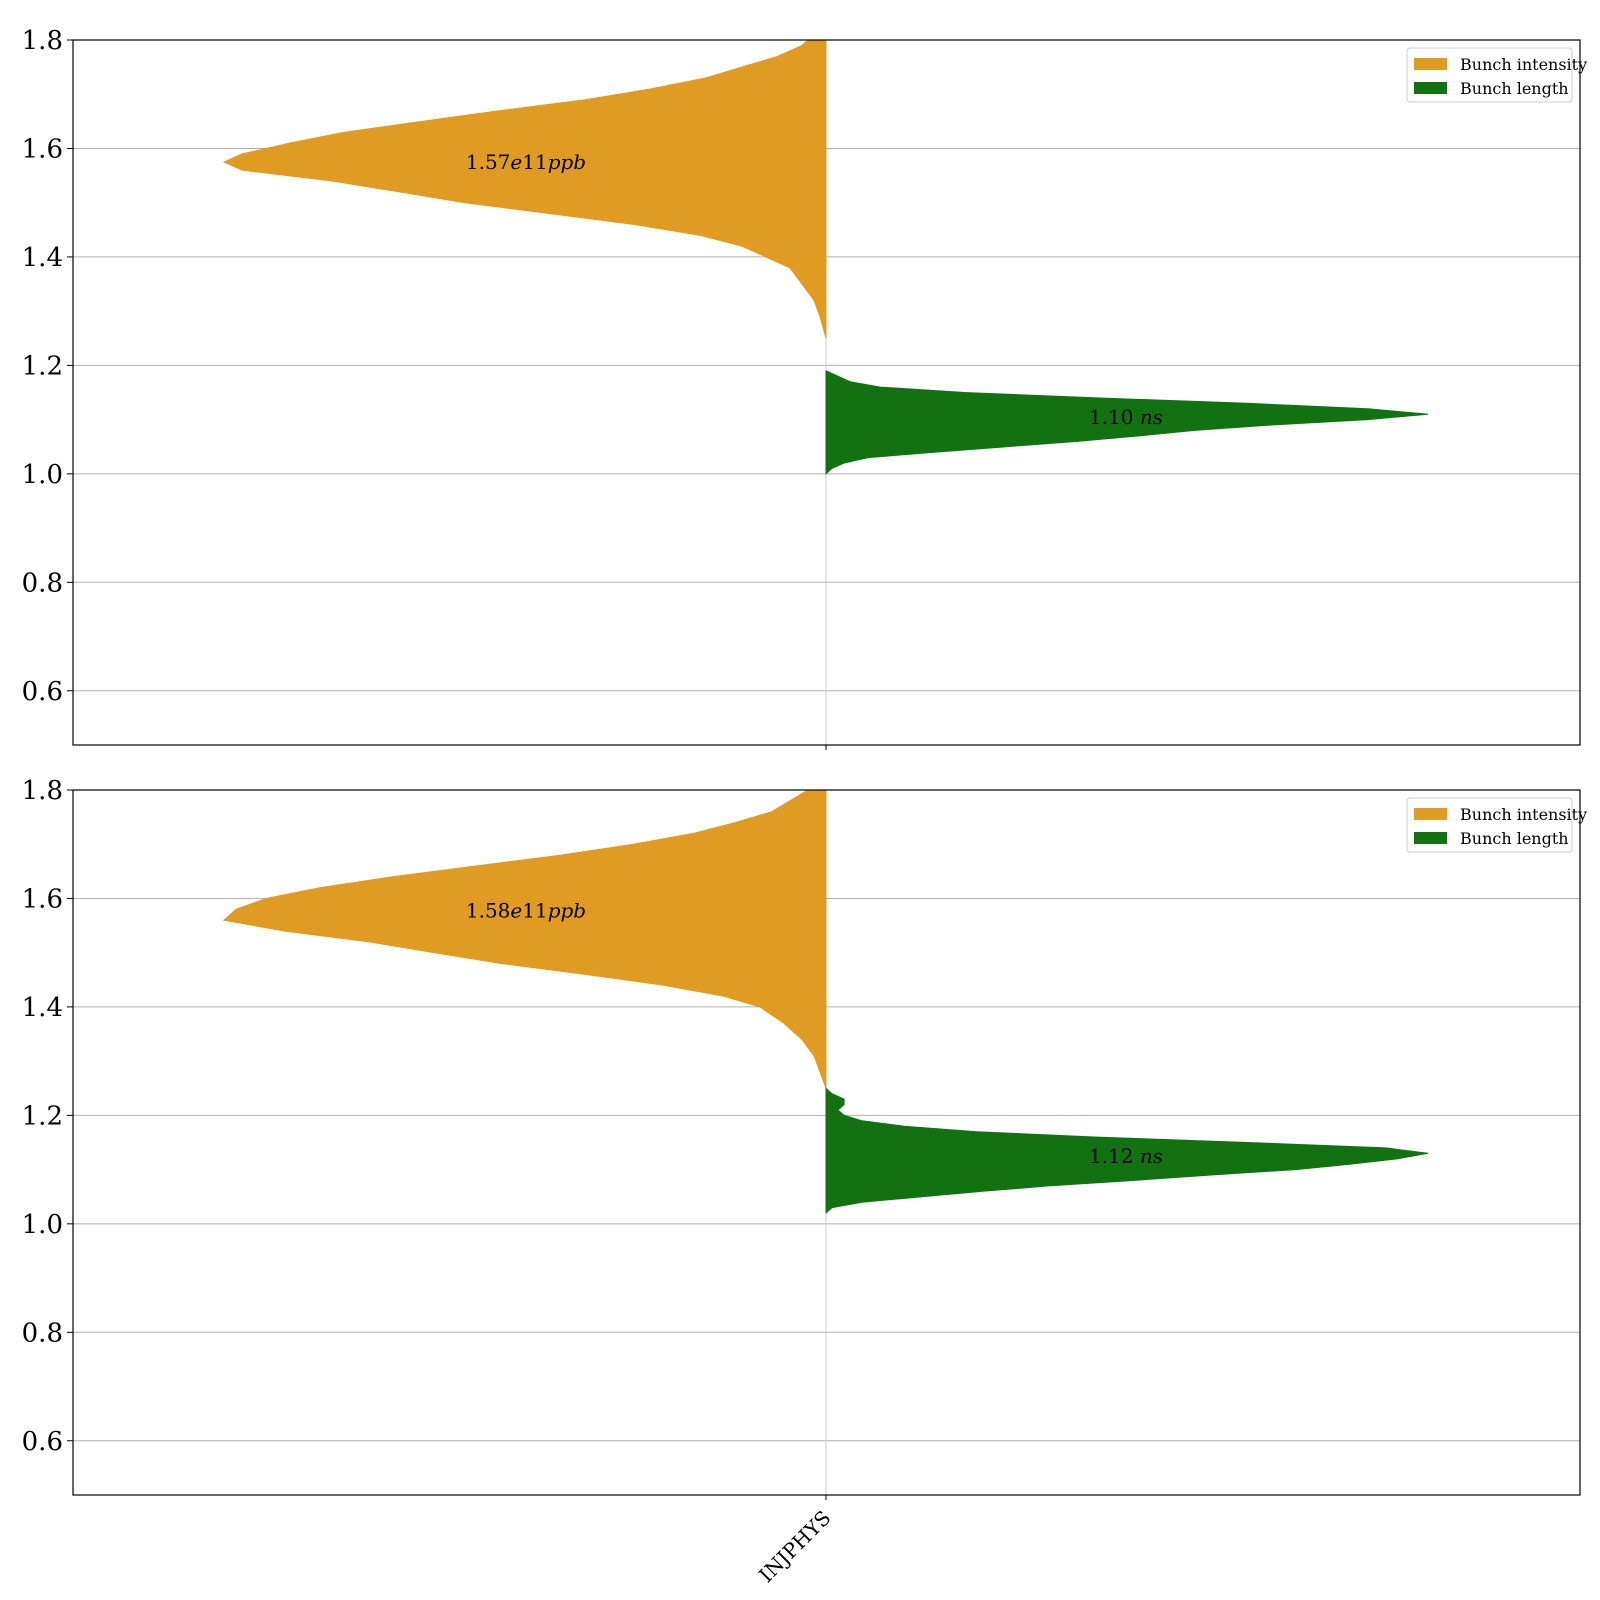 This screenshot has height=1600, width=1600. What do you see at coordinates (1111, 417) in the screenshot?
I see `annotation-value: 1.10` at bounding box center [1111, 417].